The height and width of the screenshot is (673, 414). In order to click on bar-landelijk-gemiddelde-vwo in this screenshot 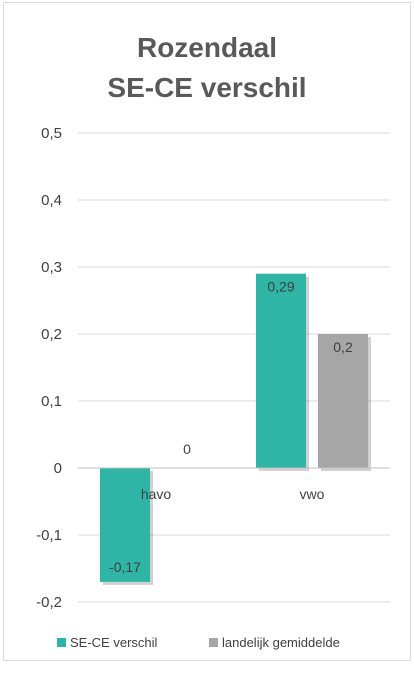, I will do `click(343, 401)`.